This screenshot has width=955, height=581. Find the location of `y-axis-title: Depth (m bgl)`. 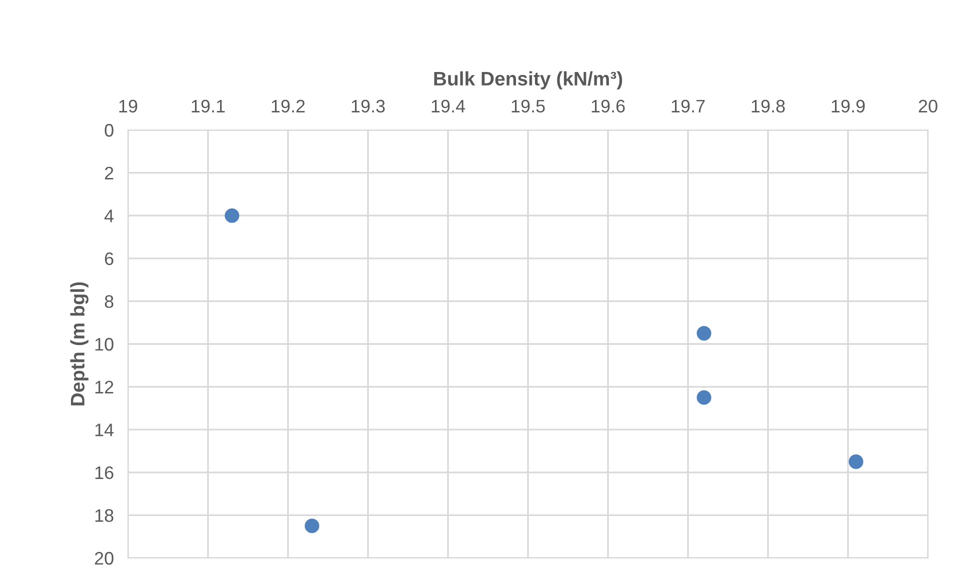

y-axis-title: Depth (m bgl) is located at coordinates (79, 344).